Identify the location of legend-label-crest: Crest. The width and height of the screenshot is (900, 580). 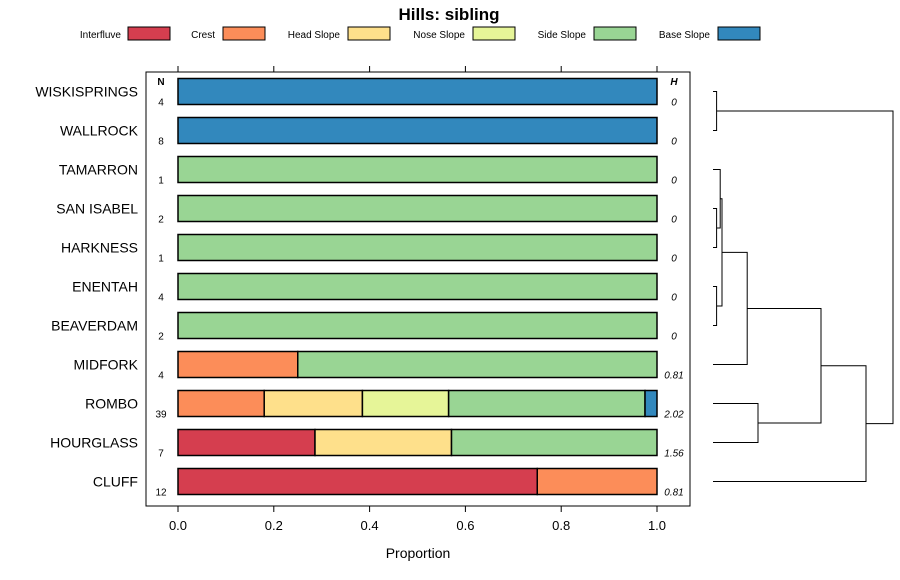
(203, 35).